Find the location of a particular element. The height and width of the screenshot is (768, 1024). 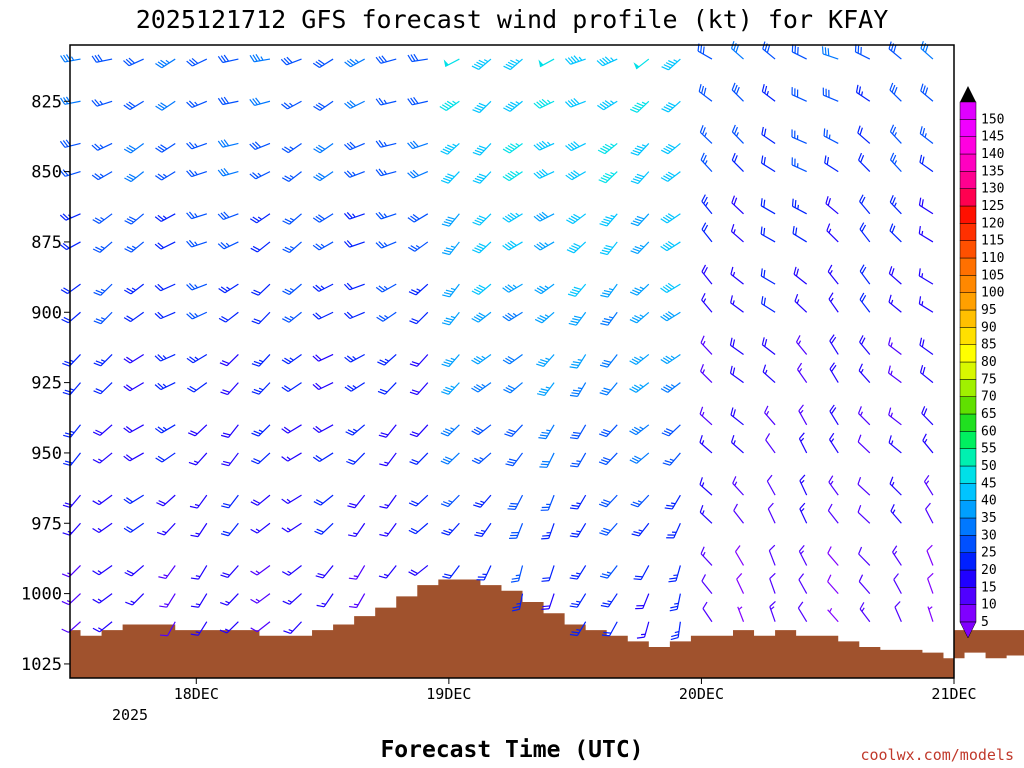

y-tick-label: 825 is located at coordinates (46, 102).